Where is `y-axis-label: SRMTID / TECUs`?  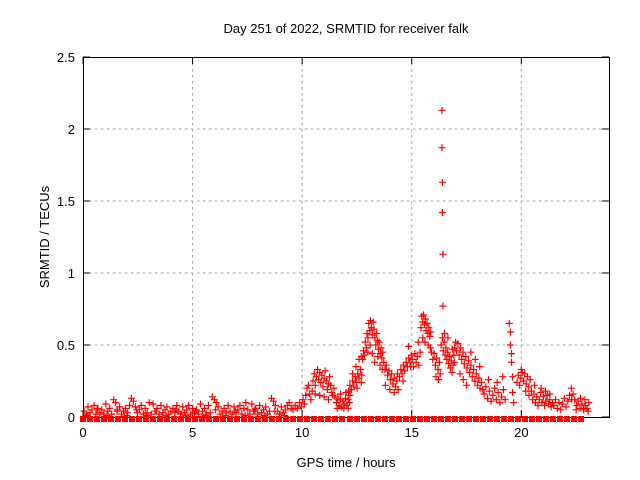
y-axis-label: SRMTID / TECUs is located at coordinates (44, 236).